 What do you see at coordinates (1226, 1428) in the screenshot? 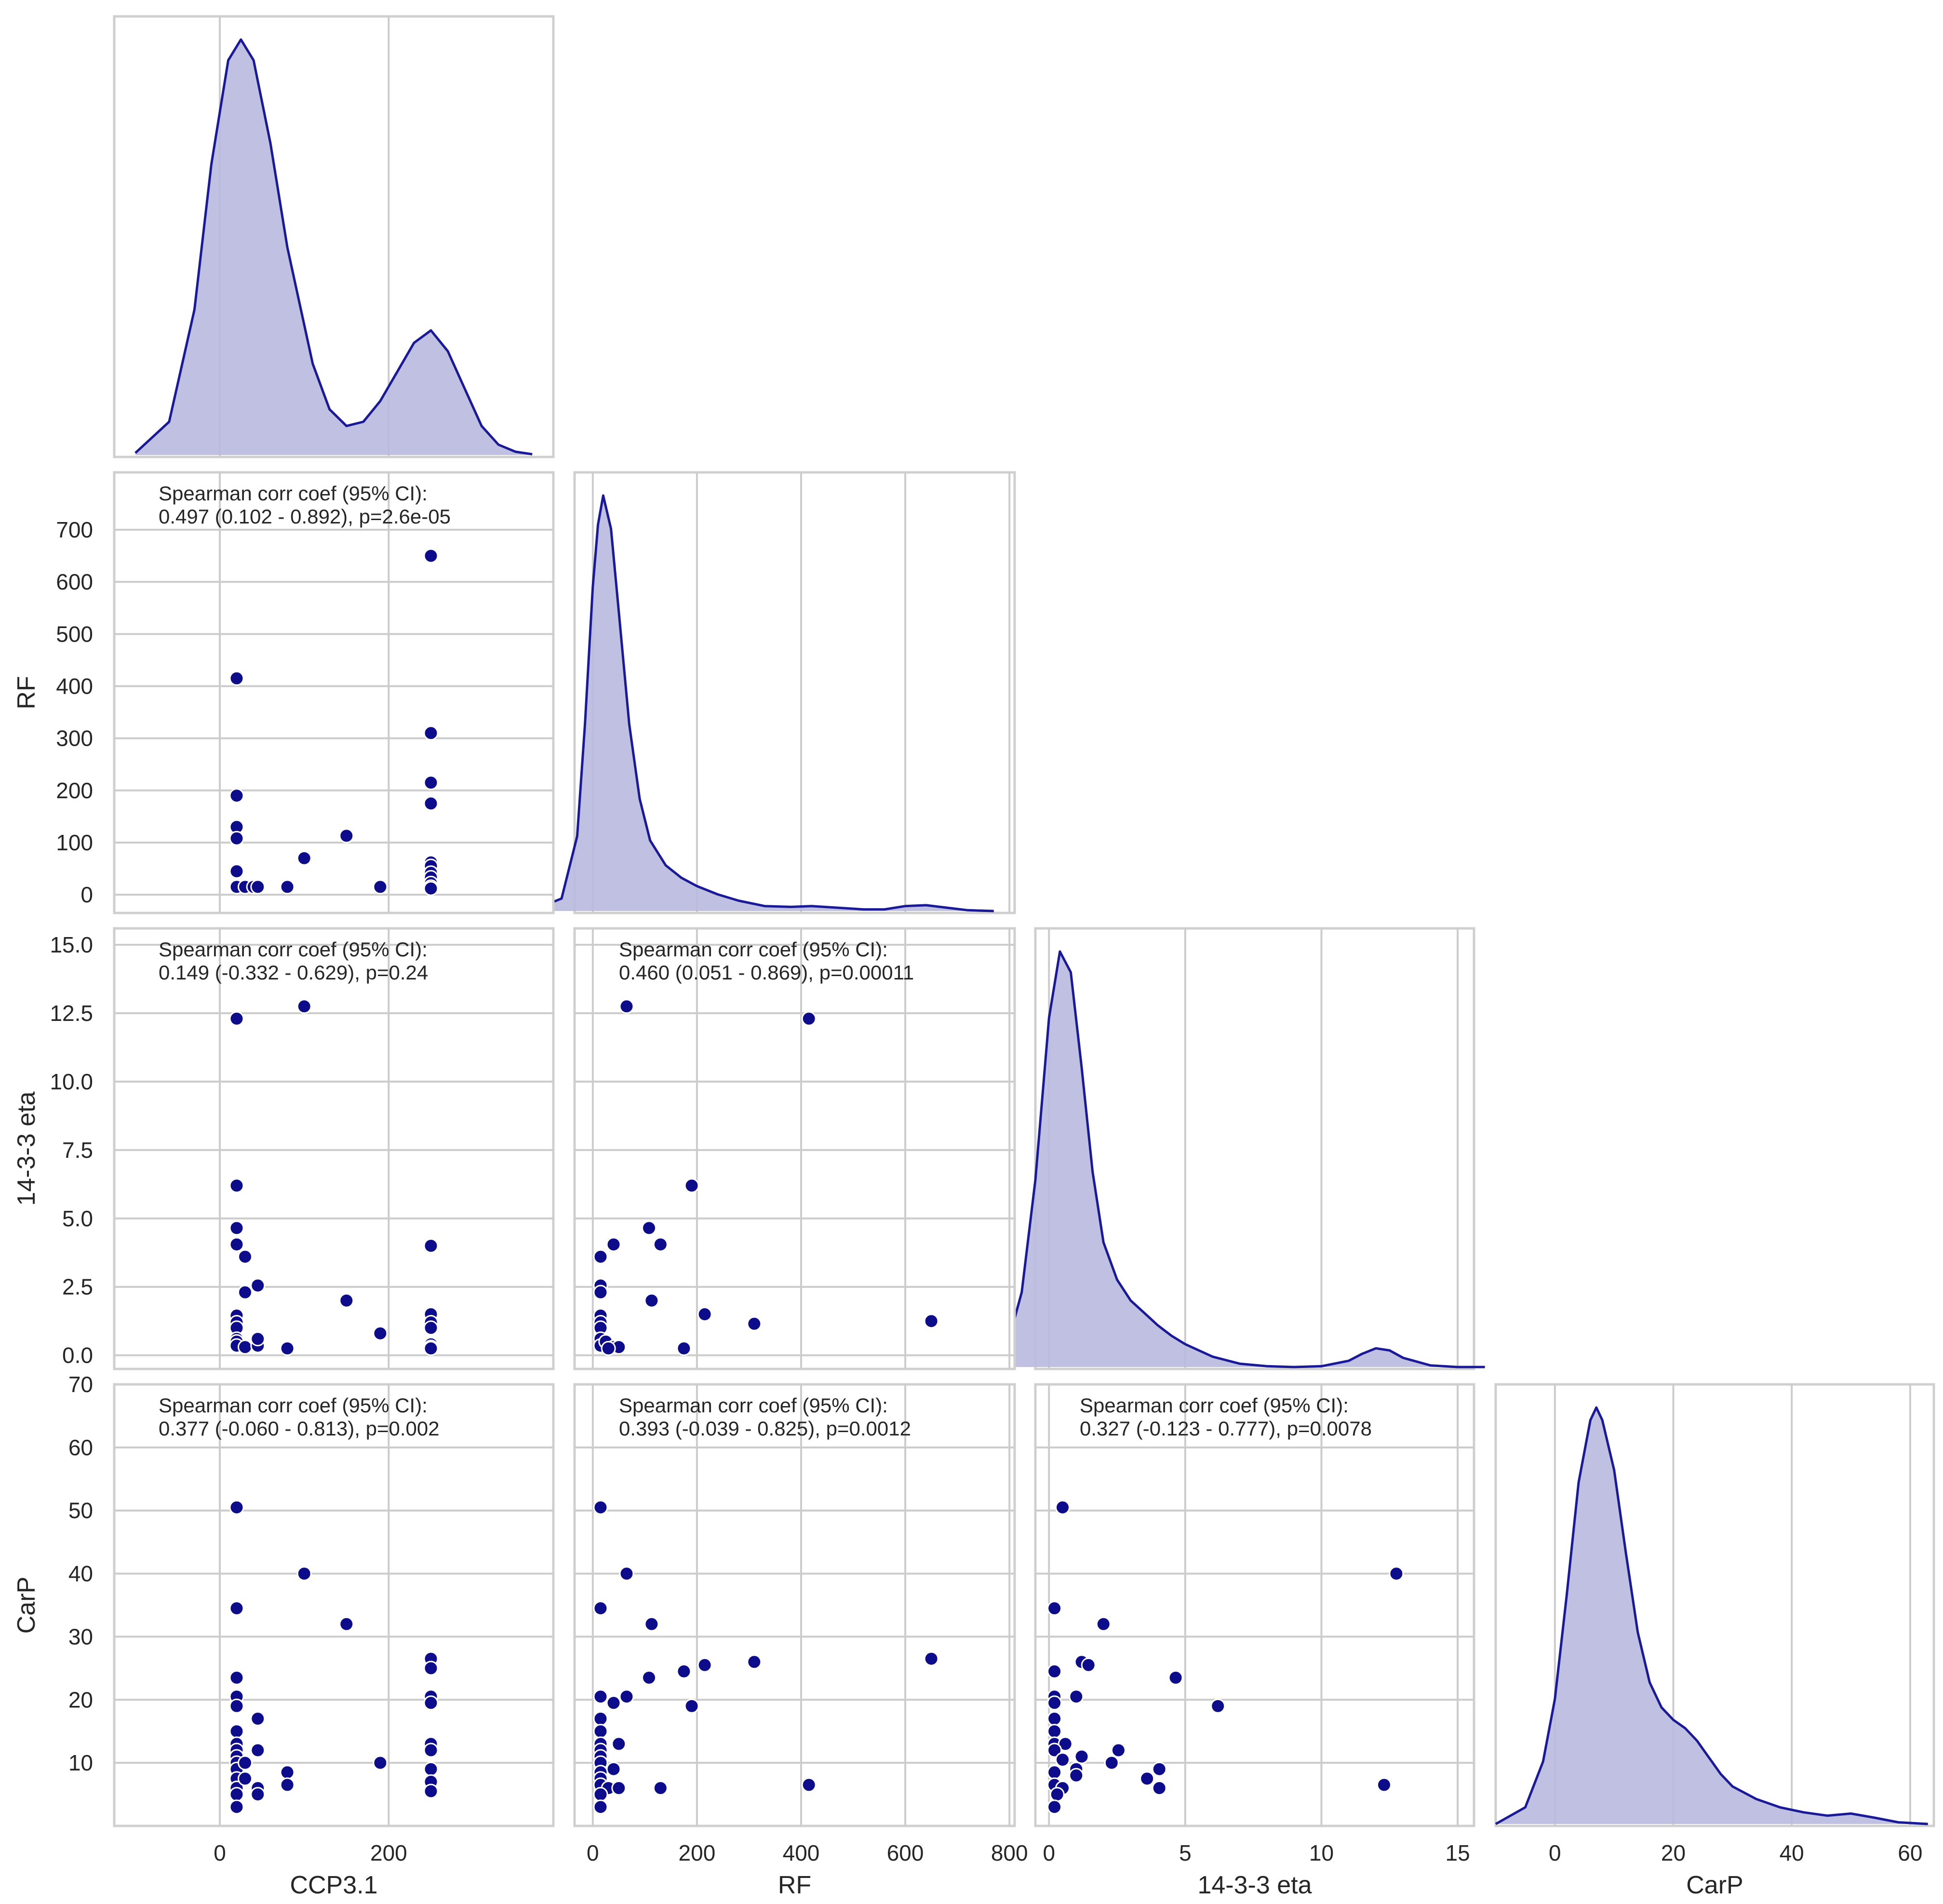
I see `annotation-line: 0.327 (-0.123 - 0.777), p=0.0078` at bounding box center [1226, 1428].